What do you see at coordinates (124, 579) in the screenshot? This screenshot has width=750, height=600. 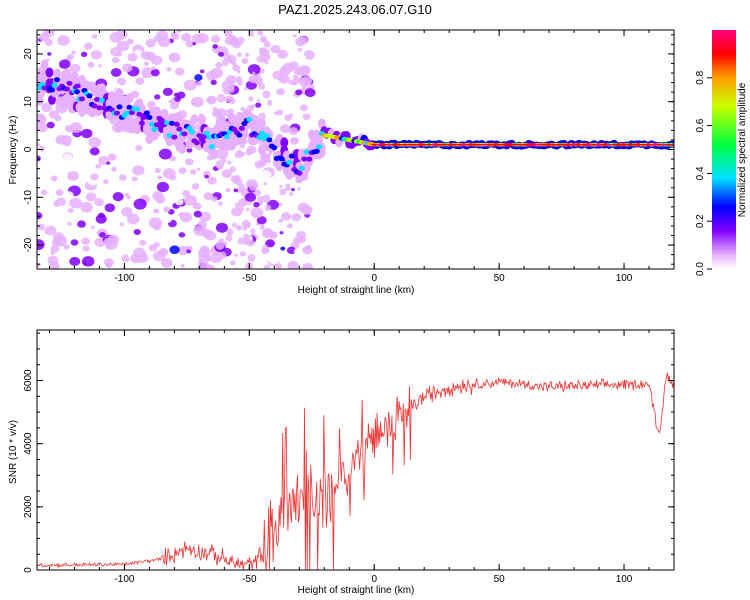 I see `snr-x-tick-label: -100` at bounding box center [124, 579].